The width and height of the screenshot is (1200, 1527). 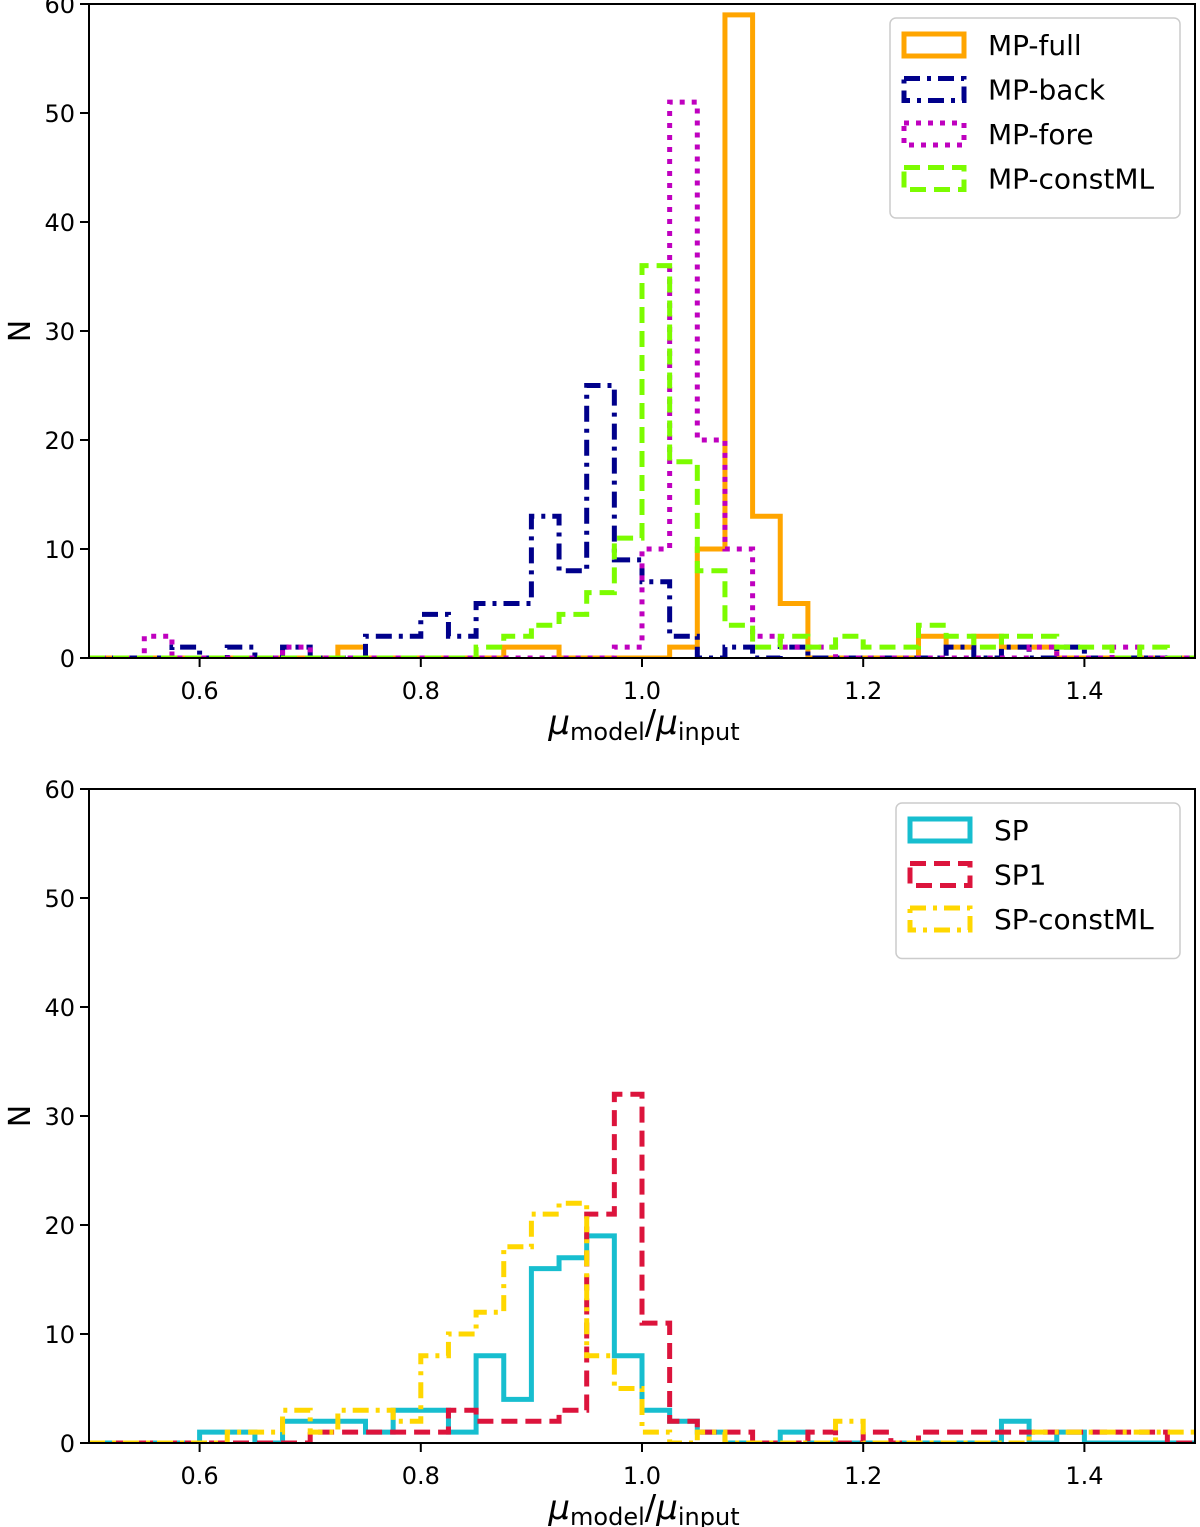 What do you see at coordinates (934, 178) in the screenshot?
I see `legend-swatch-mp-constml` at bounding box center [934, 178].